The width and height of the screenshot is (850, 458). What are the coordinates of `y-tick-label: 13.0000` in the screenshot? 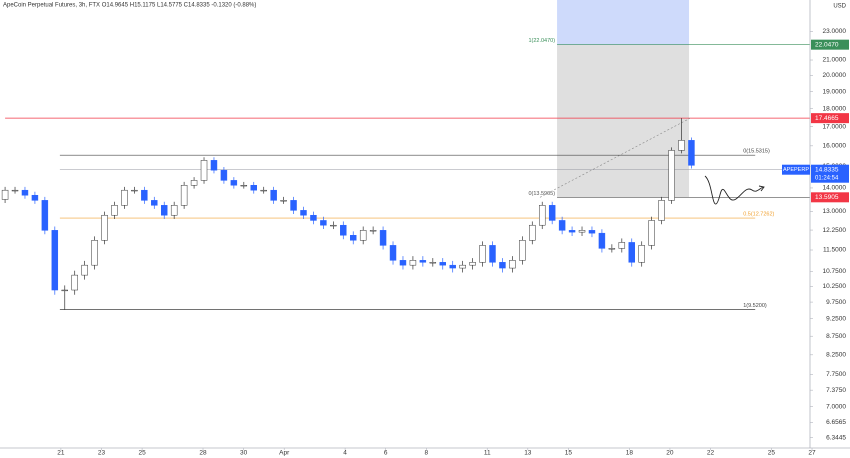 It's located at (835, 211).